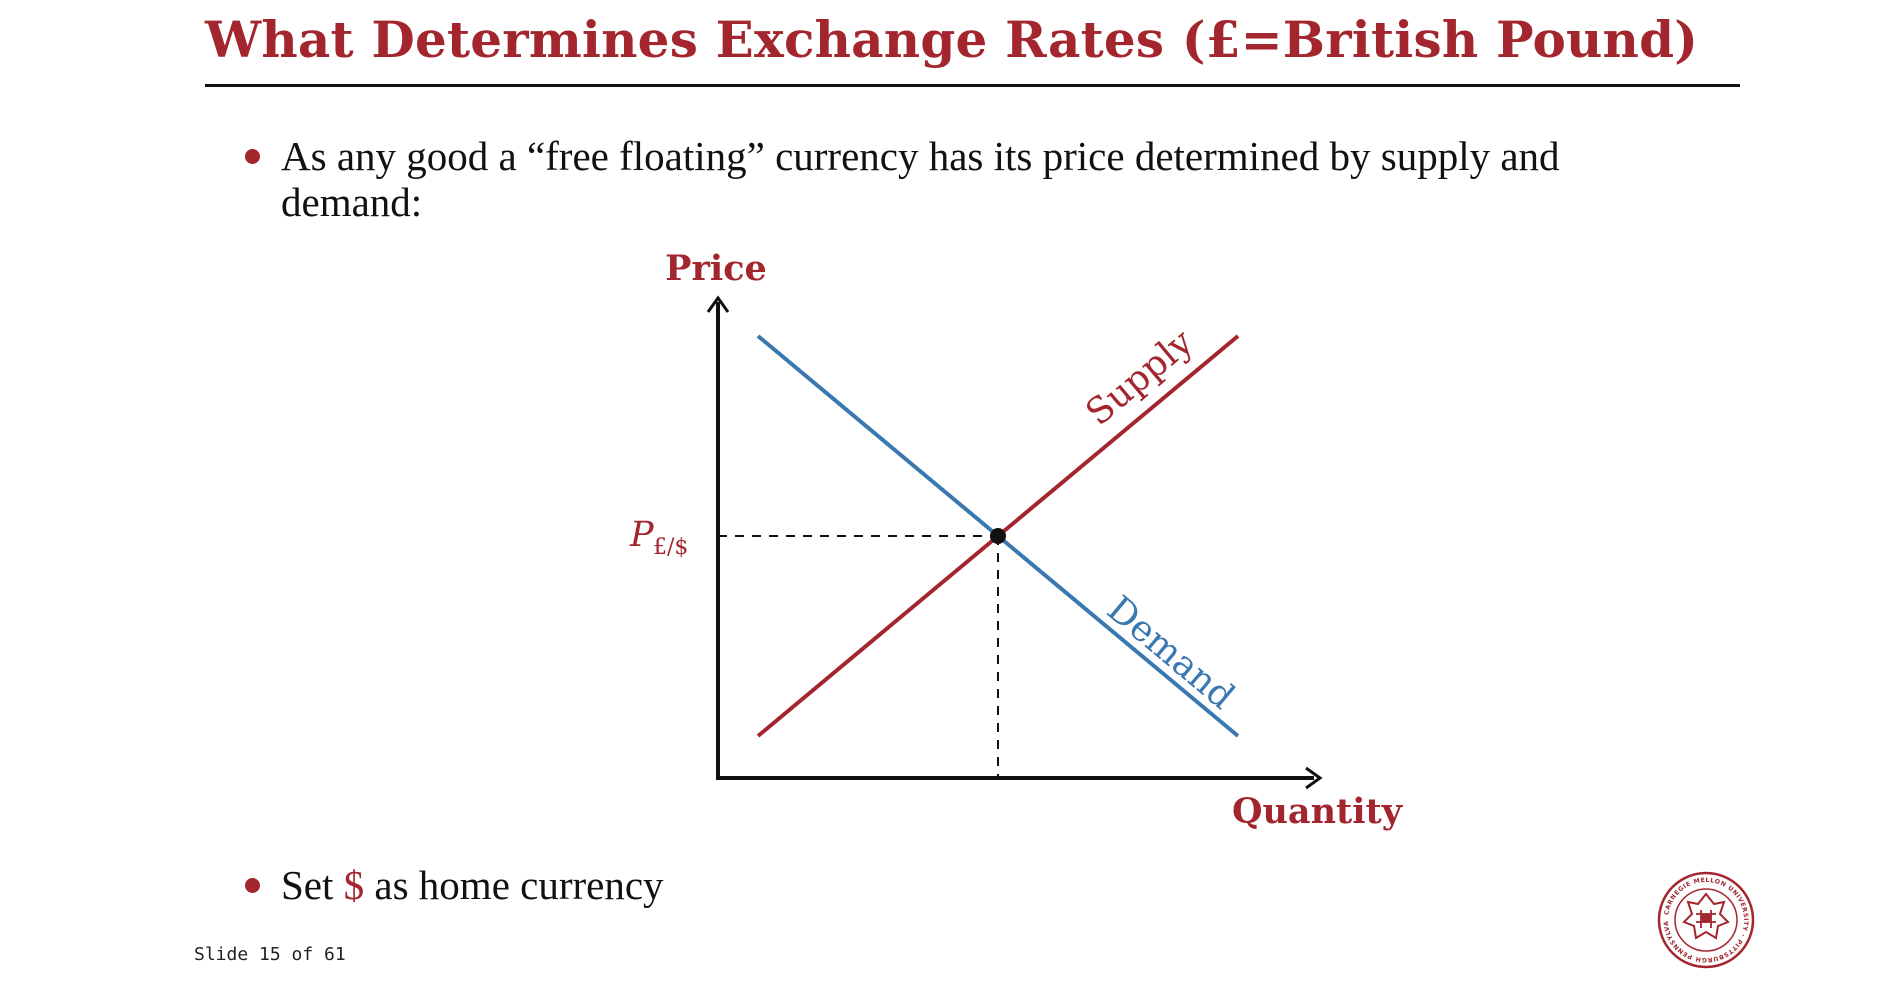 This screenshot has height=992, width=1892. I want to click on x-axis-arrow-icon, so click(1314, 778).